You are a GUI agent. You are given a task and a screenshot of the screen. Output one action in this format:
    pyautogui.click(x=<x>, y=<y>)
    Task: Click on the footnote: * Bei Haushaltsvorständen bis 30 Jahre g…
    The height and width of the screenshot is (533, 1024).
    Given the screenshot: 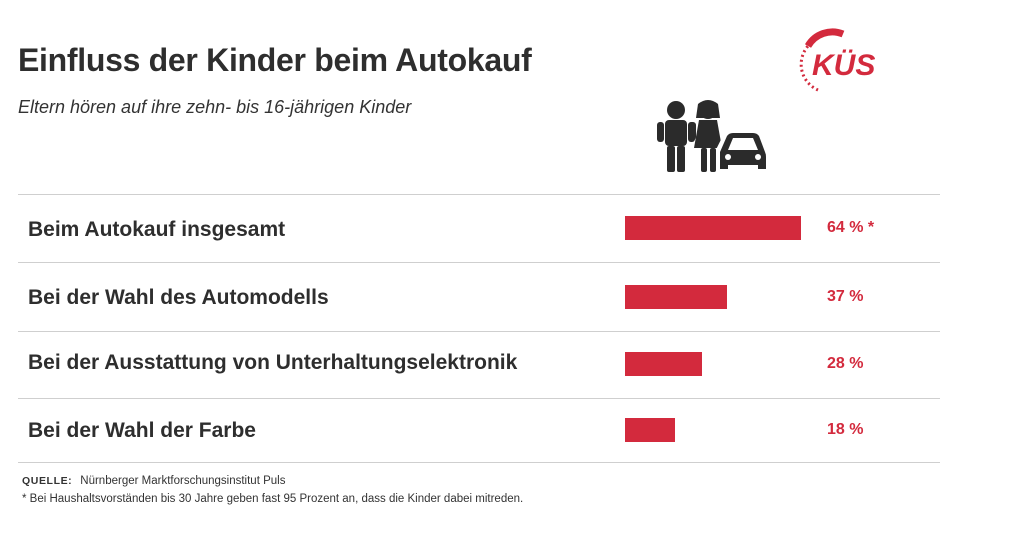 What is the action you would take?
    pyautogui.click(x=273, y=499)
    